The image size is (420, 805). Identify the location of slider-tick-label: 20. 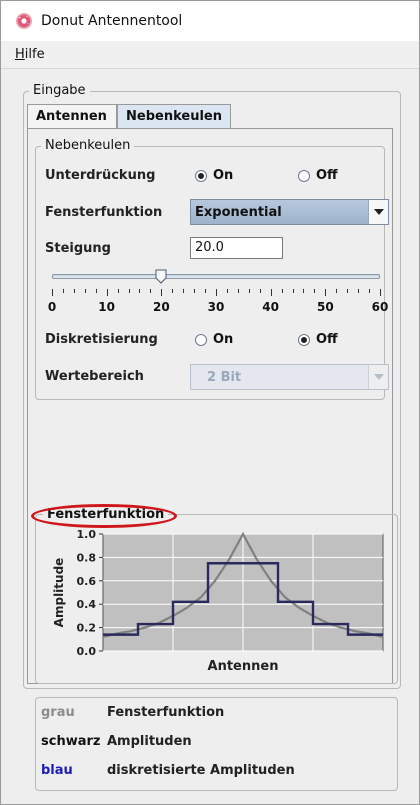
(161, 307).